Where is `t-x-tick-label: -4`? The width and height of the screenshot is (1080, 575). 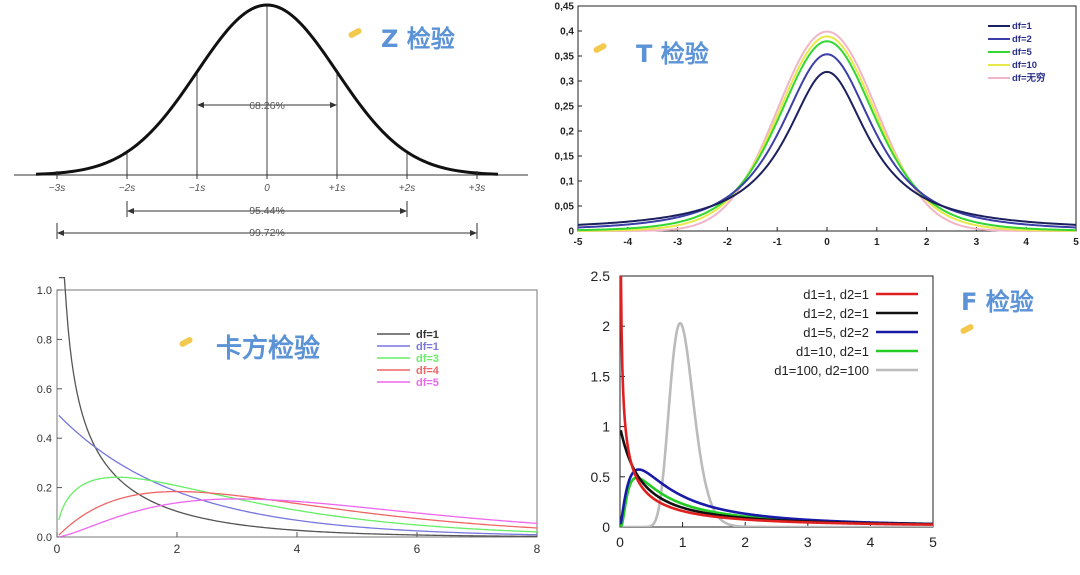 t-x-tick-label: -4 is located at coordinates (627, 242).